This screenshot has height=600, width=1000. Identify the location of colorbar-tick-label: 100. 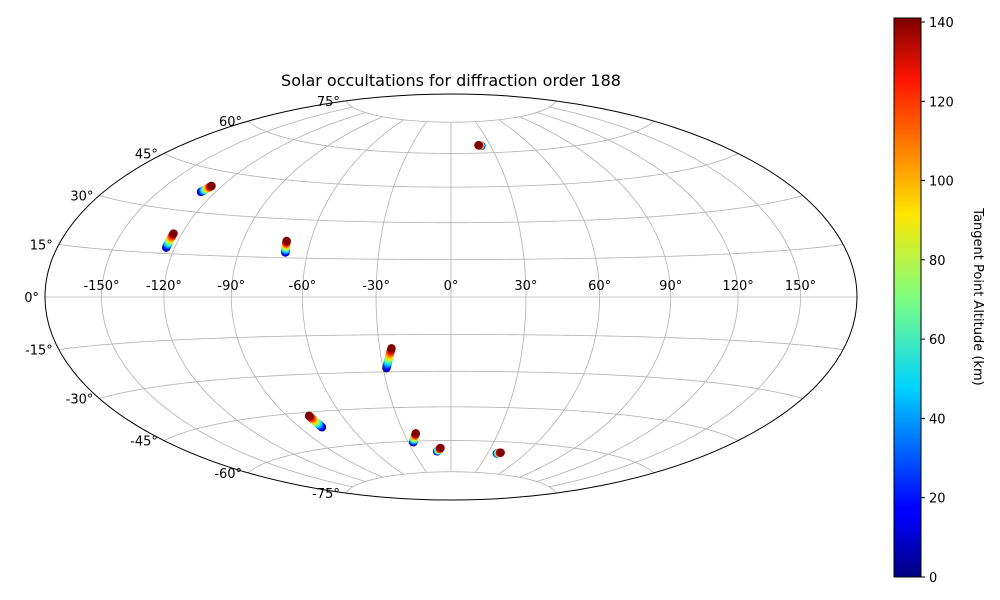
(941, 182).